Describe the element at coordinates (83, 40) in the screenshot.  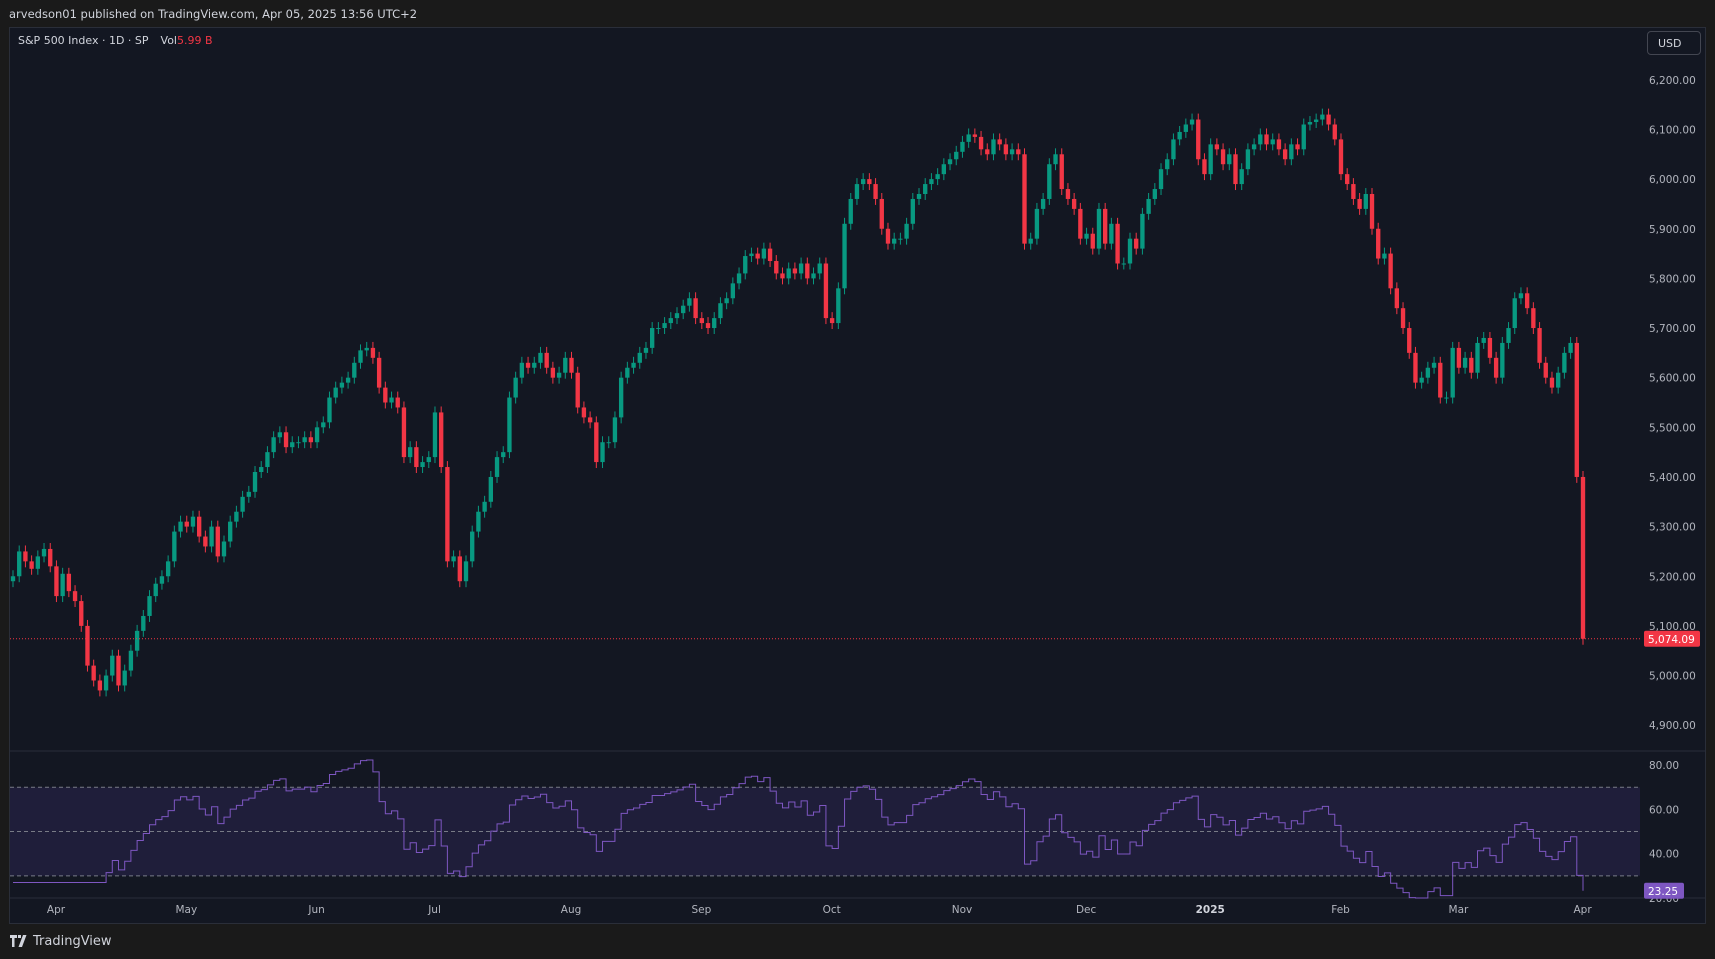
I see `symbol-label: S&P 500 Index · 1D · SP` at that location.